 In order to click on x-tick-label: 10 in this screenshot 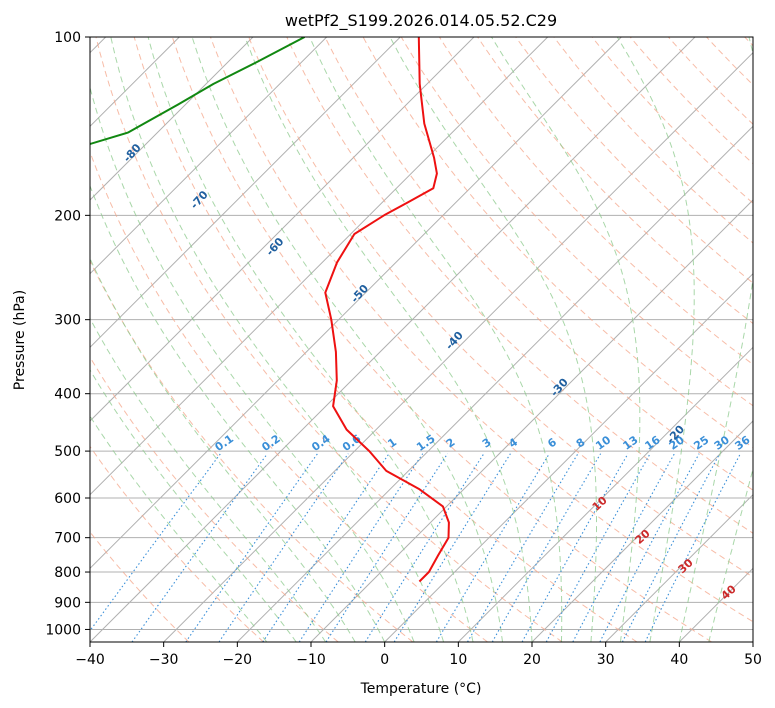, I will do `click(458, 660)`.